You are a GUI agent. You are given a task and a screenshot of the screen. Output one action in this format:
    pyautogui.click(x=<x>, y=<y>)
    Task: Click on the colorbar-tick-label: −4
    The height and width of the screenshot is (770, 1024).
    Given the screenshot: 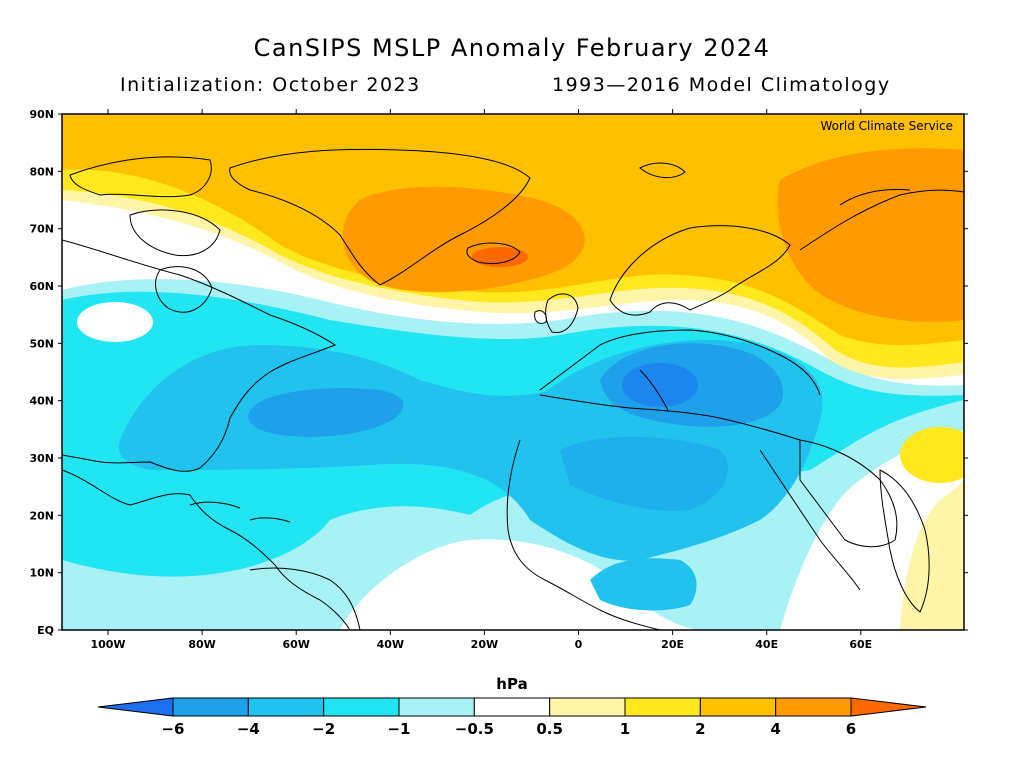 What is the action you would take?
    pyautogui.click(x=248, y=729)
    